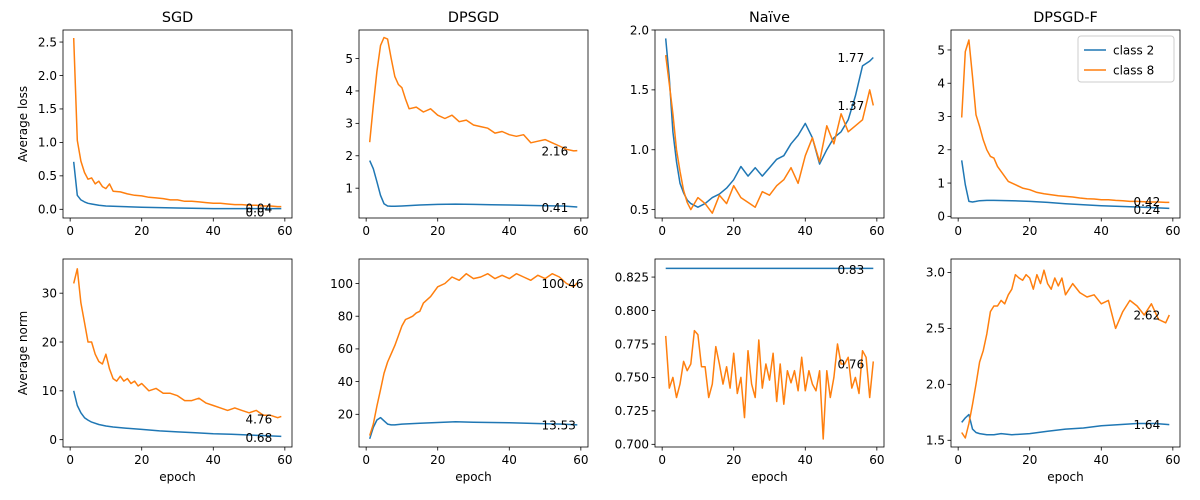 This screenshot has width=1200, height=500. I want to click on y-tick-label: 60, so click(345, 349).